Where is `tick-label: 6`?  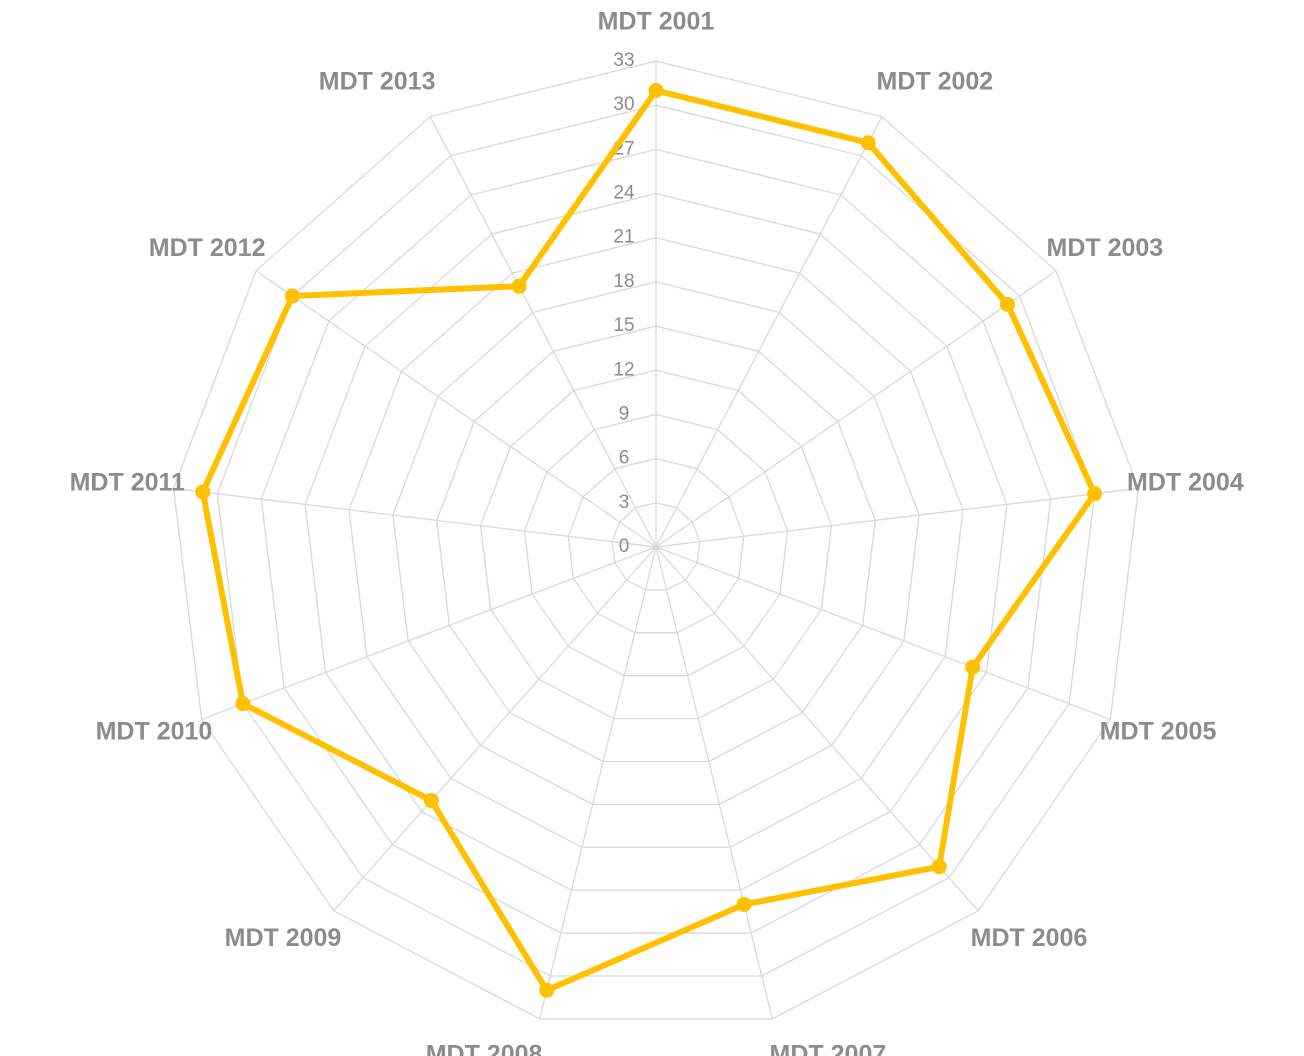 tick-label: 6 is located at coordinates (624, 458).